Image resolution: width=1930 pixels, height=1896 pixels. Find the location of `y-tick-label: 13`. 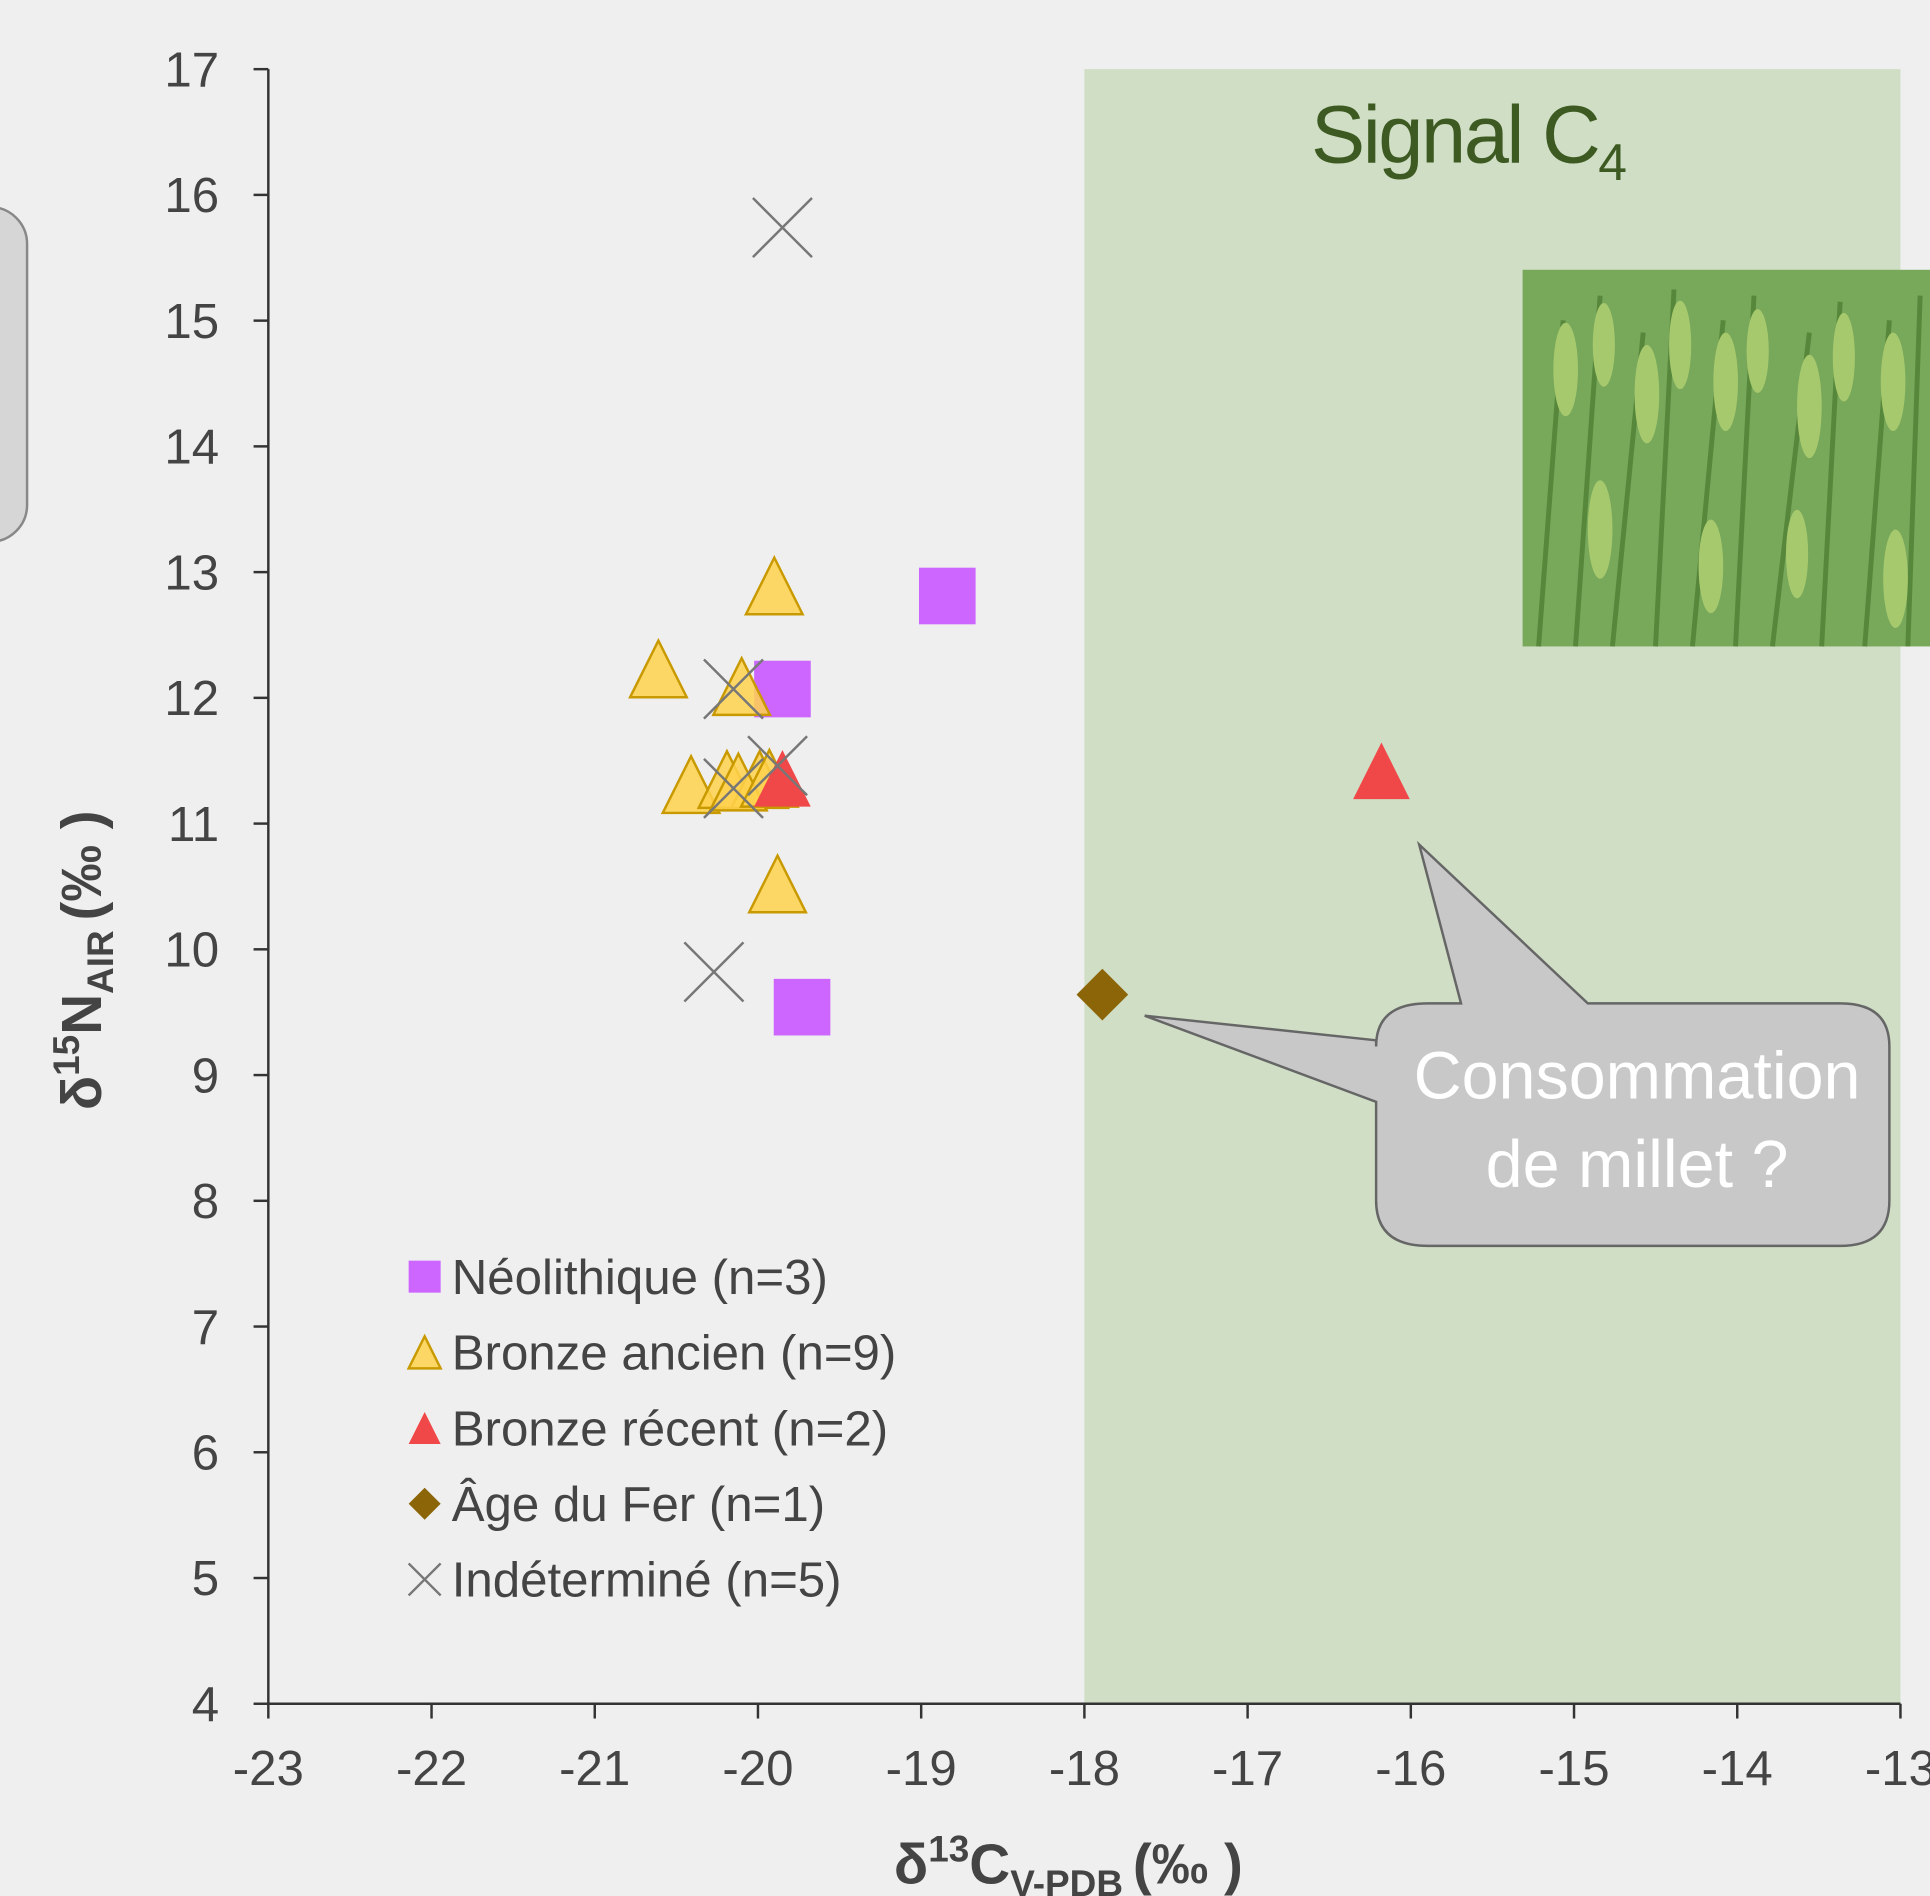

y-tick-label: 13 is located at coordinates (191, 572).